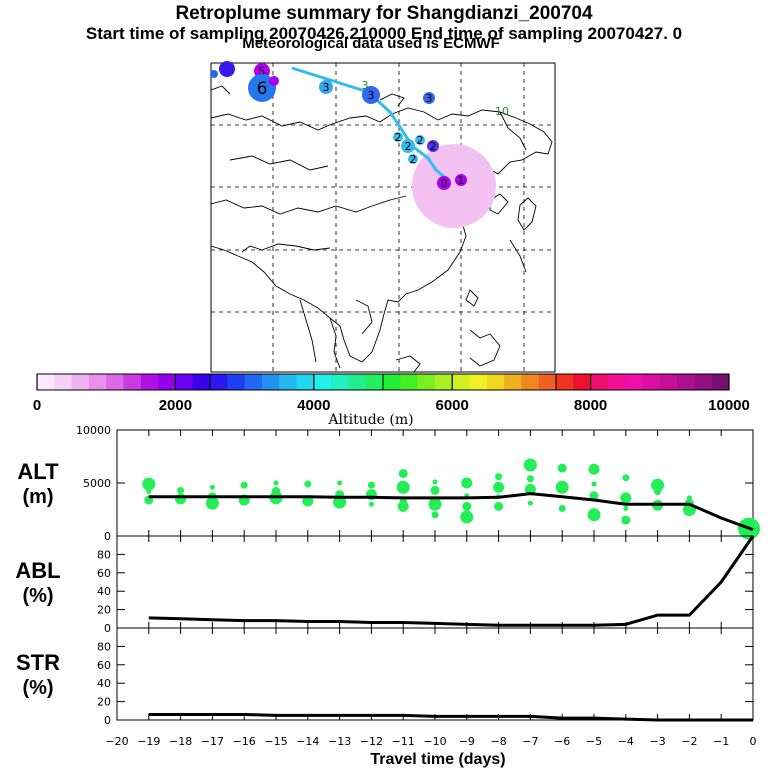 This screenshot has height=768, width=768. I want to click on cluster-label: 5, so click(262, 71).